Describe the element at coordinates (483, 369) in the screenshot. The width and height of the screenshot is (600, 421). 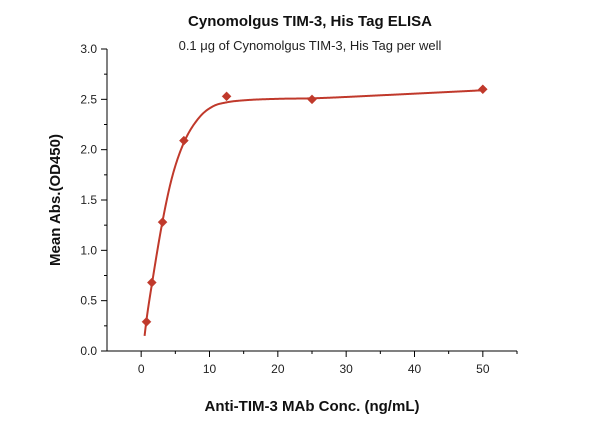
I see `x-tick-label: 50` at that location.